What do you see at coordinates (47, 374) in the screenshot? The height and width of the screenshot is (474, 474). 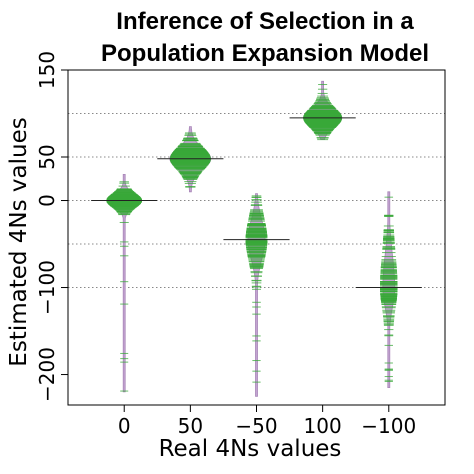 I see `y-tick-label: −200` at bounding box center [47, 374].